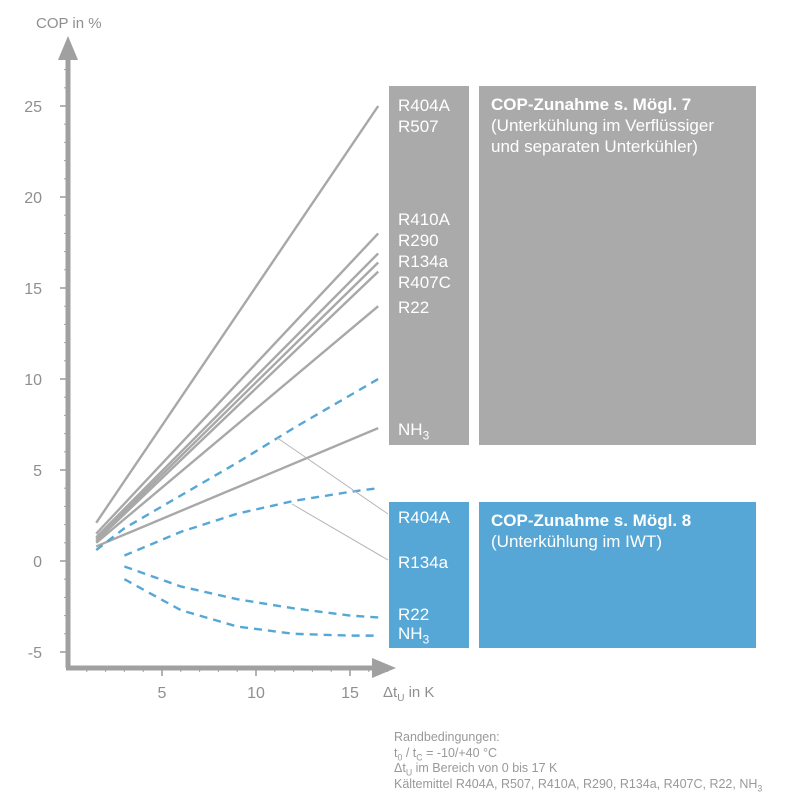 The height and width of the screenshot is (809, 800). Describe the element at coordinates (423, 562) in the screenshot. I see `ref-label-r134a-lower: R134a` at that location.